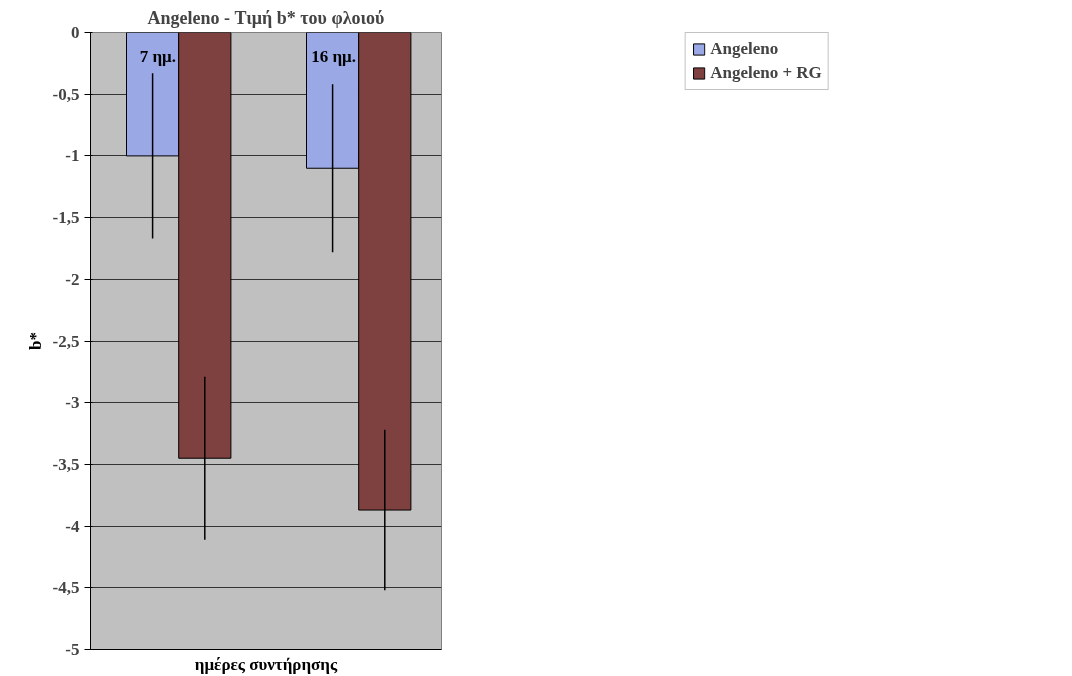 The width and height of the screenshot is (1072, 676). I want to click on y-tick-label: -2, so click(72, 279).